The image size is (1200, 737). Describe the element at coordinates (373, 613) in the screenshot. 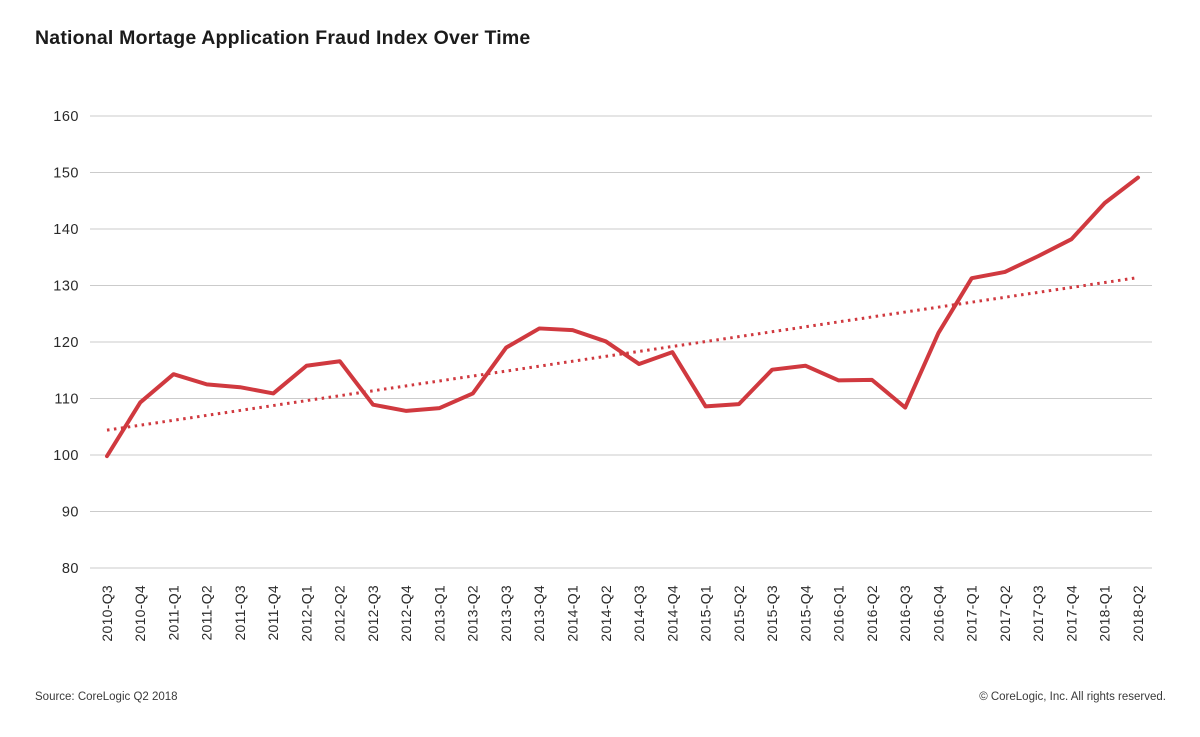

I see `x-tick-label: 2012-Q3` at that location.